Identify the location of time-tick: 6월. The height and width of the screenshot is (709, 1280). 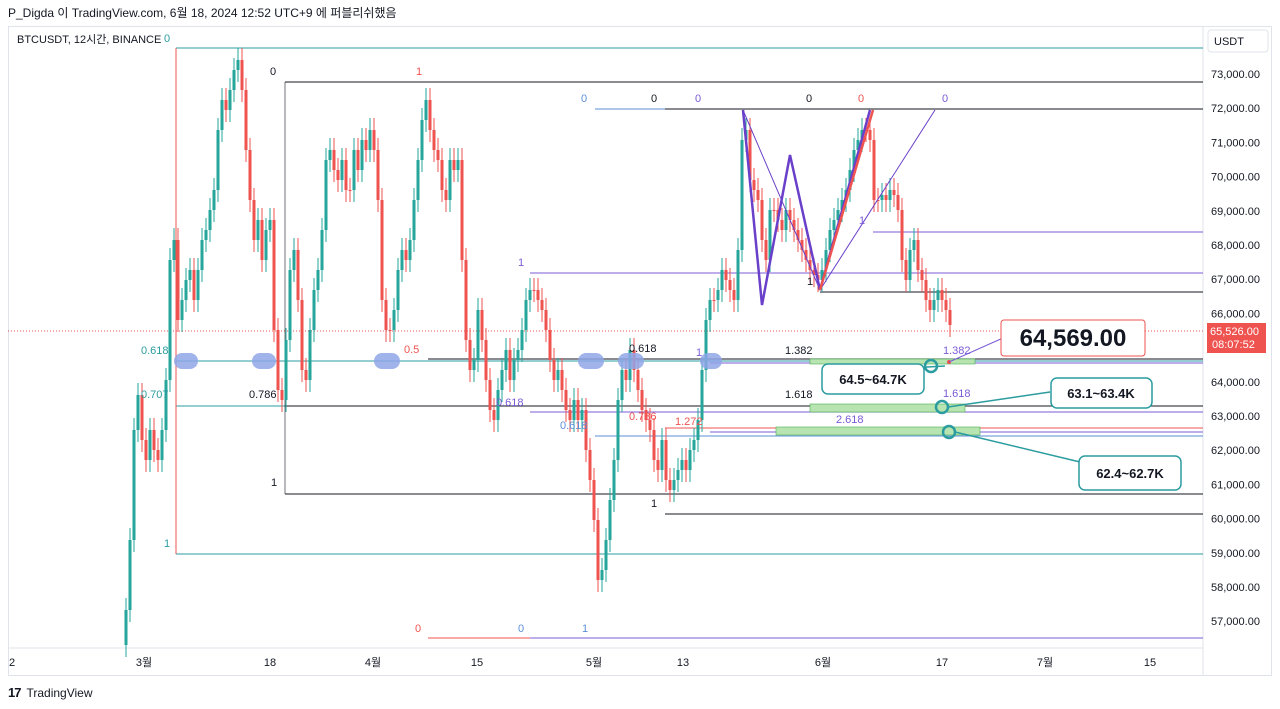
(823, 662).